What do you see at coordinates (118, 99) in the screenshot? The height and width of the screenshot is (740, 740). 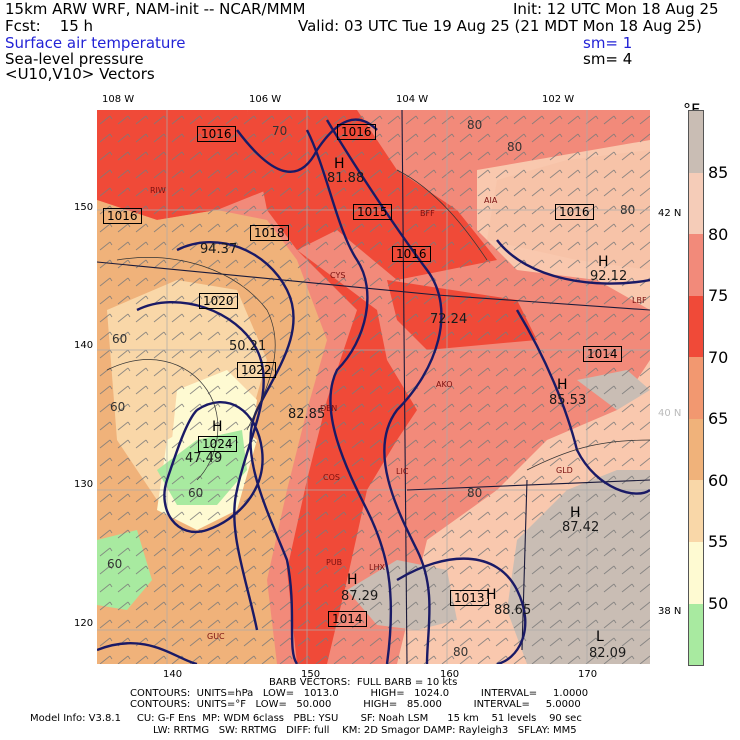 I see `lon-label-108w: 108 W` at bounding box center [118, 99].